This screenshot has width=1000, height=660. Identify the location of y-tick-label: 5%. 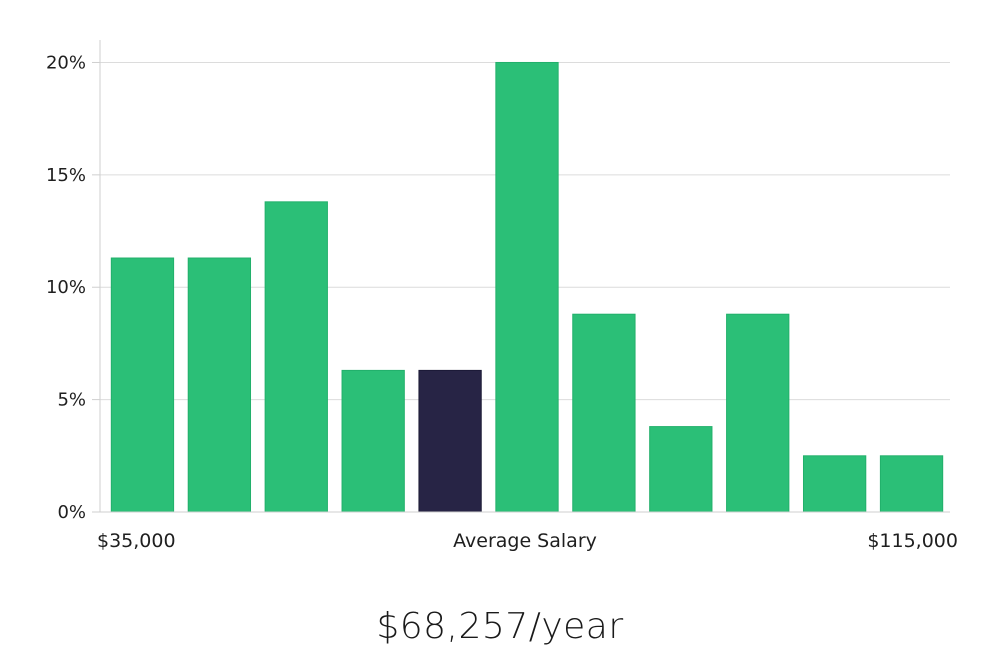
(71, 400).